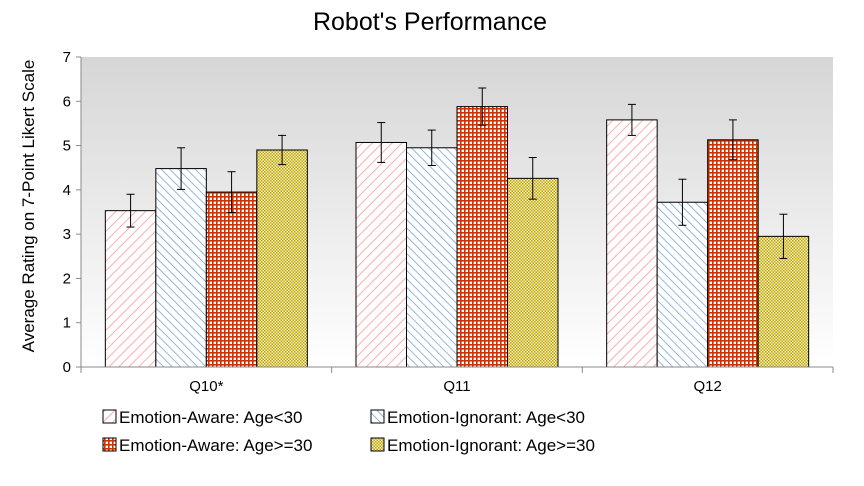  I want to click on y-tick-label: 3, so click(67, 234).